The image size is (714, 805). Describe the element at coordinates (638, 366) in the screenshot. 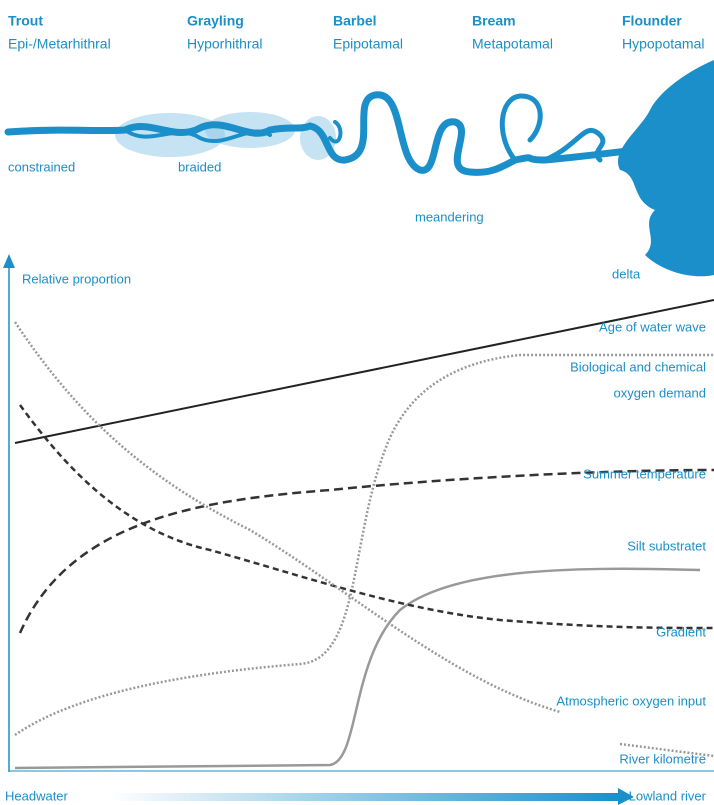

I see `curve-label: Biological and chemical` at that location.